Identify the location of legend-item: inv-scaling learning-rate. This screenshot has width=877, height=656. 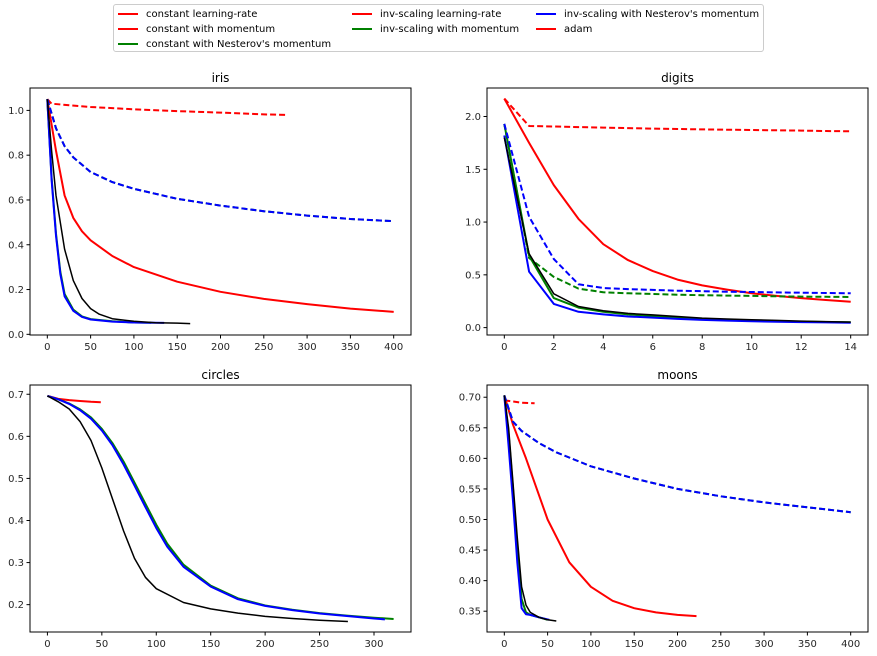
(426, 14).